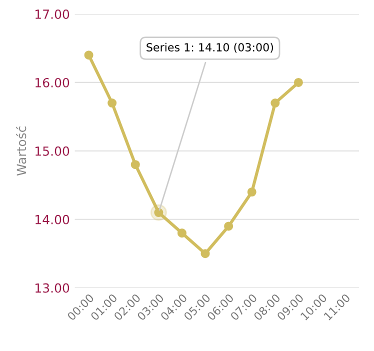  I want to click on y-tick-label: 17.00, so click(53, 14).